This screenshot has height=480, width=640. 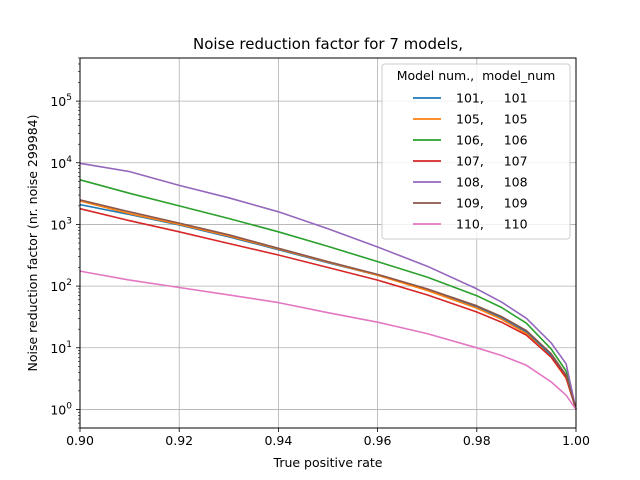 What do you see at coordinates (80, 440) in the screenshot?
I see `x-tick-label: 0.90` at bounding box center [80, 440].